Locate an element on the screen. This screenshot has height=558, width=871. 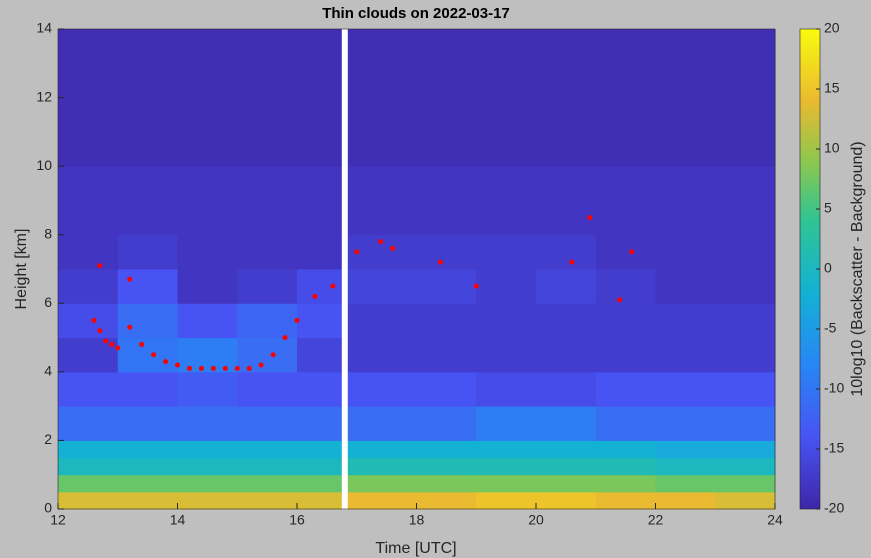
x-axis-label: Time [UTC] is located at coordinates (415, 548).